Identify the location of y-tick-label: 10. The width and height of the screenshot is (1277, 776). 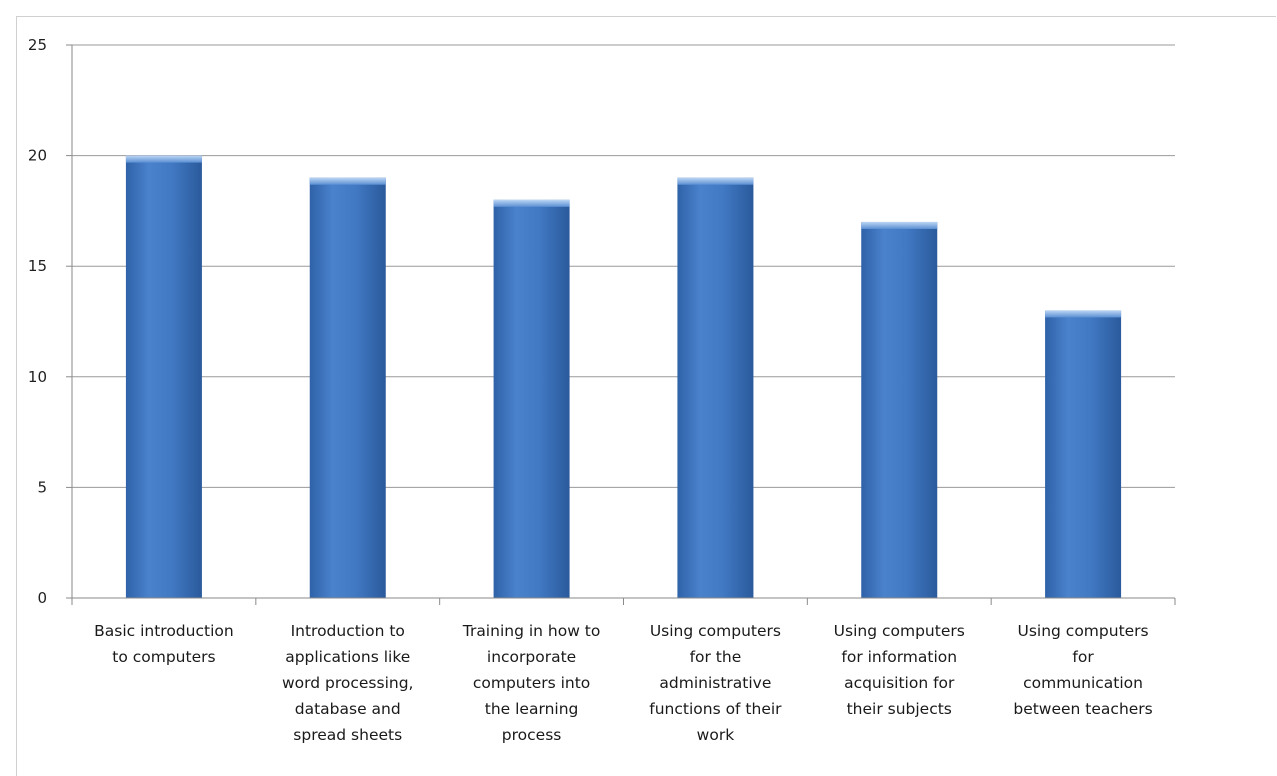
(37, 377).